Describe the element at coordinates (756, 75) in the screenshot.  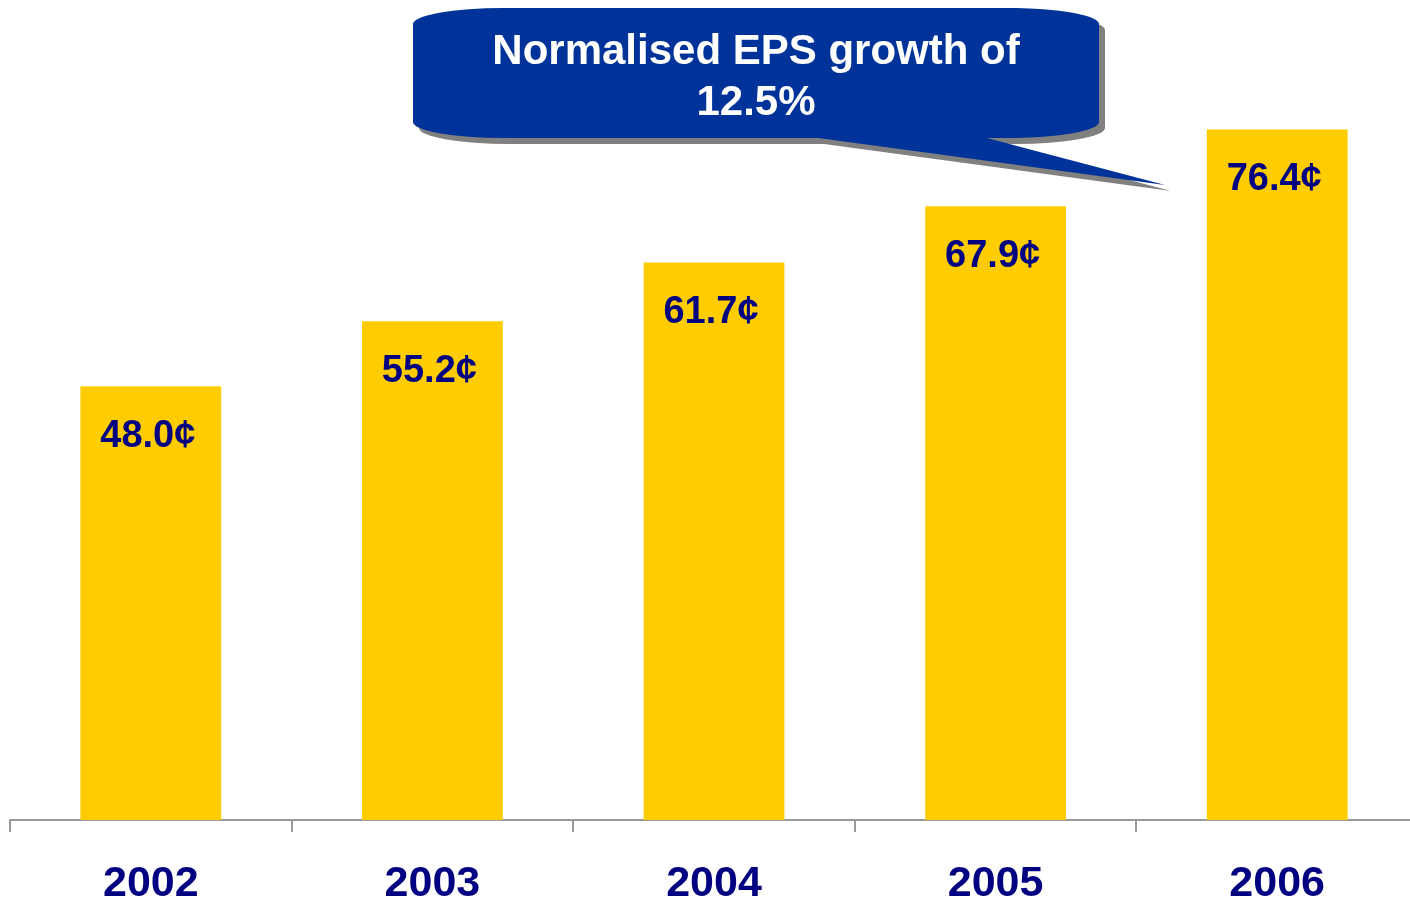
I see `text: Normalised EPS growth of 12.5%` at that location.